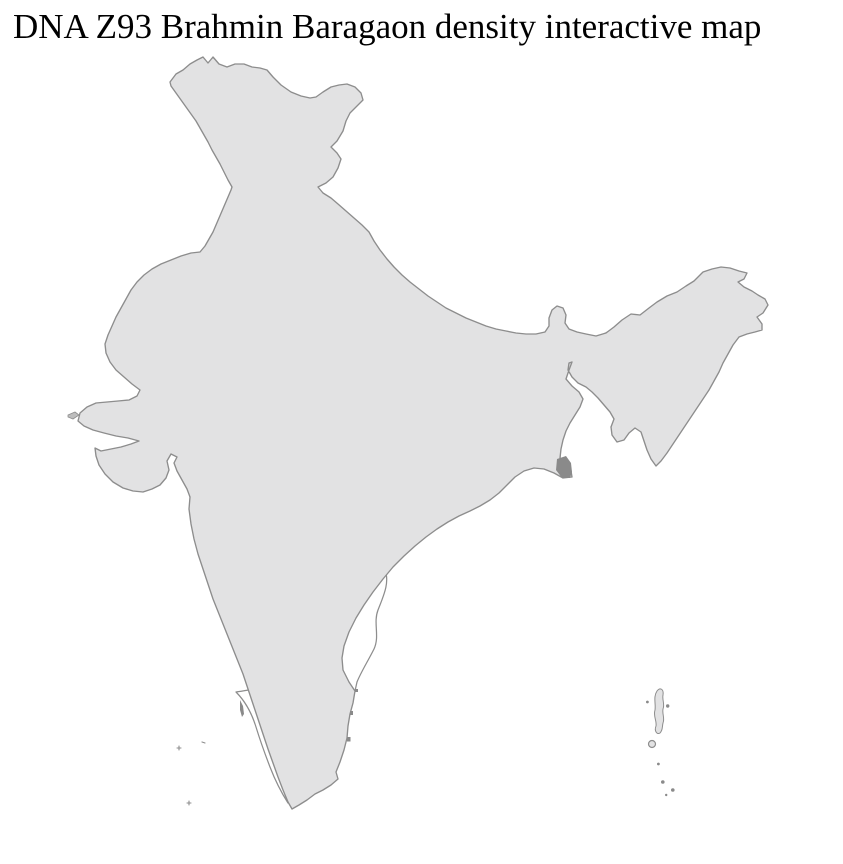  What do you see at coordinates (652, 744) in the screenshot?
I see `andaman-atoll` at bounding box center [652, 744].